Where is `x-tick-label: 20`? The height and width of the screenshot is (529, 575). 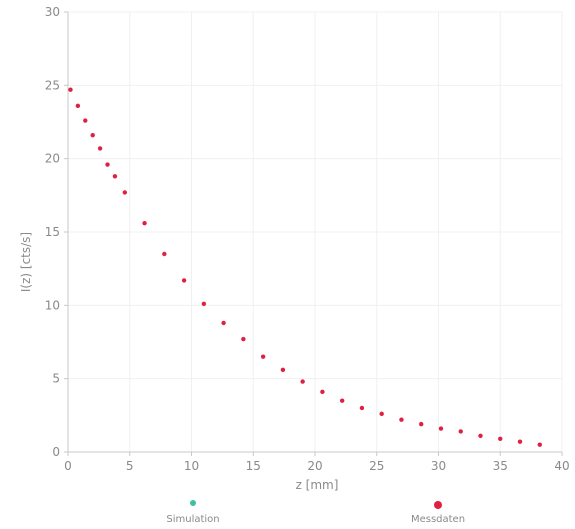 x-tick-label: 20 is located at coordinates (314, 466).